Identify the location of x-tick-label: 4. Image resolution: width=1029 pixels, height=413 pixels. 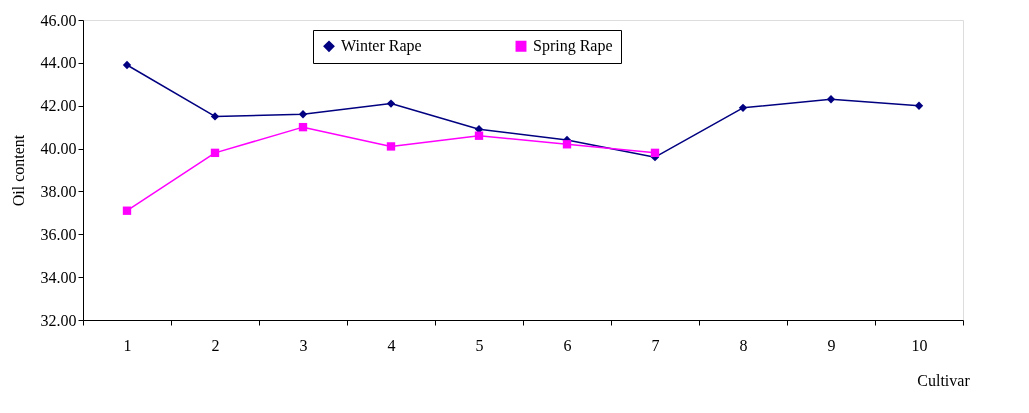
(391, 345).